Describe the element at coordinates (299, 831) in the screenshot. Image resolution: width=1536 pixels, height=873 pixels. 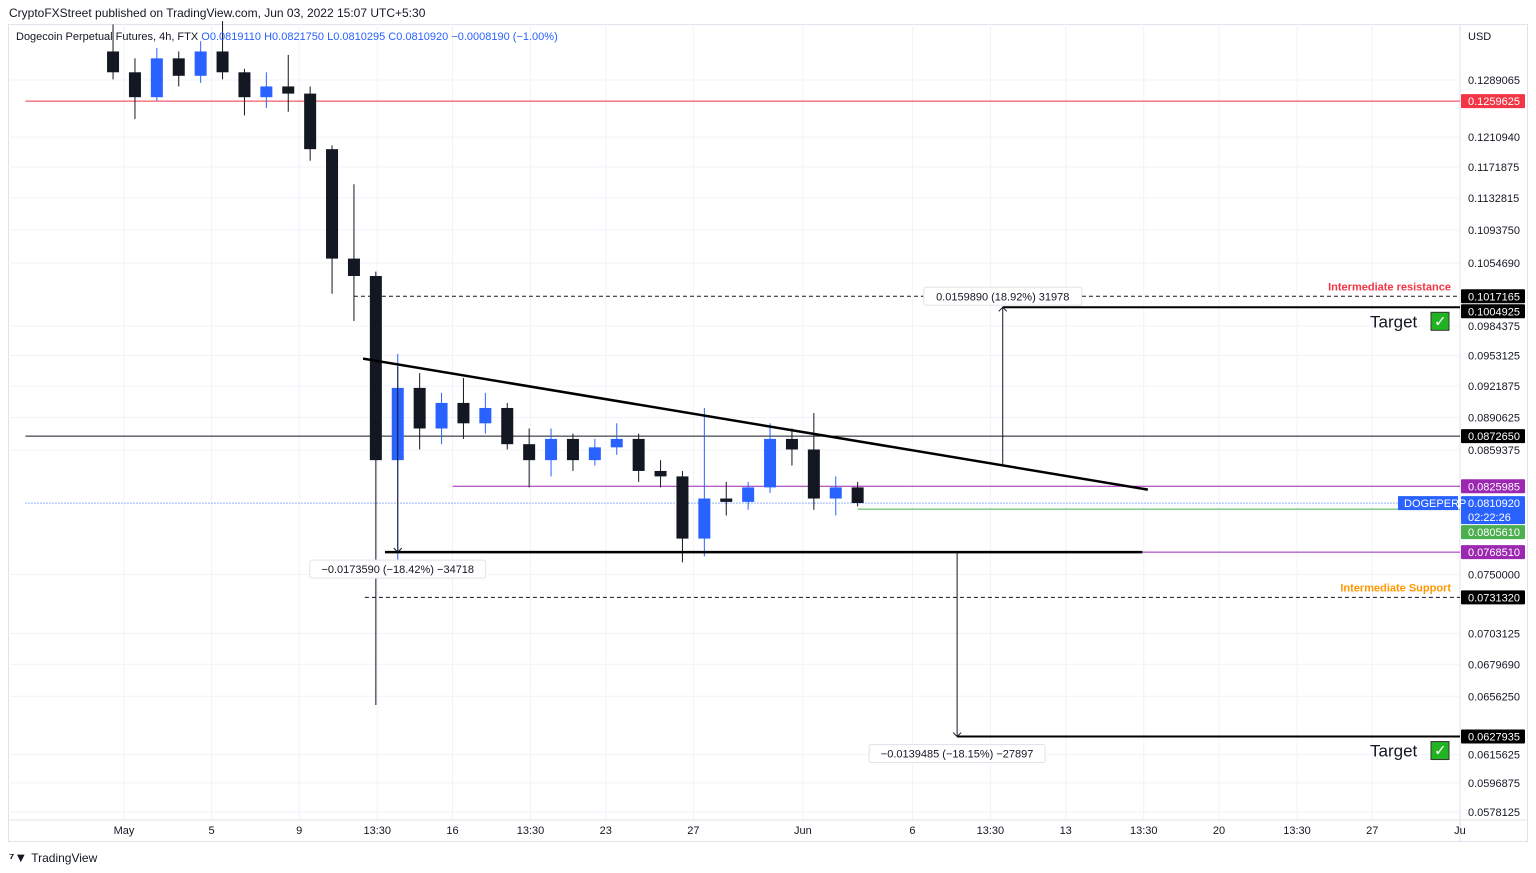
I see `x-tick-label: 9` at that location.